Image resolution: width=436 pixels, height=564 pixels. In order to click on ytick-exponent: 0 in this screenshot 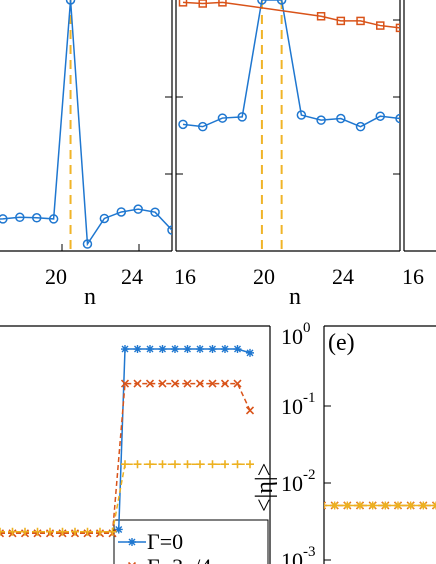, I will do `click(307, 328)`.